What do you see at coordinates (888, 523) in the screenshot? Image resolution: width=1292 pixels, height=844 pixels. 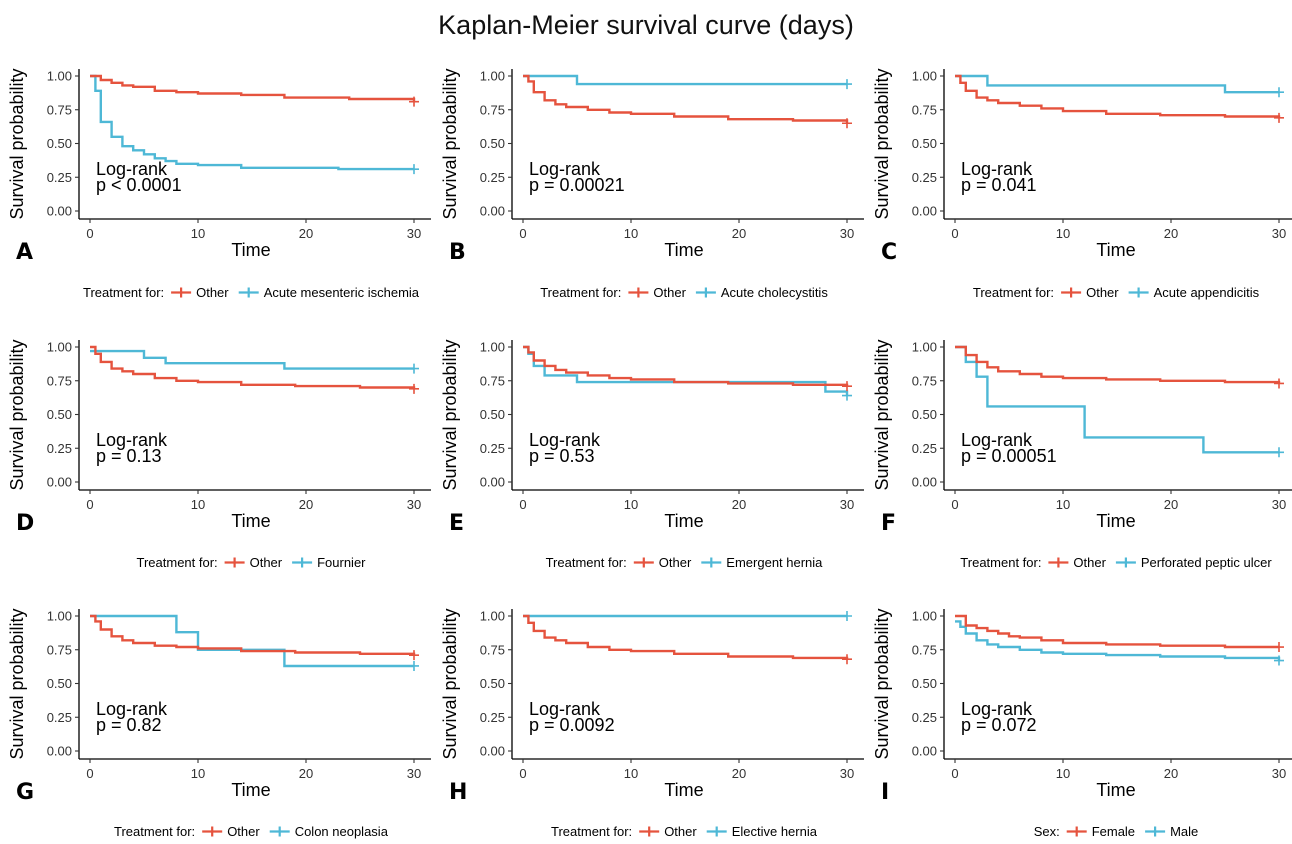 I see `panel-letter: F` at bounding box center [888, 523].